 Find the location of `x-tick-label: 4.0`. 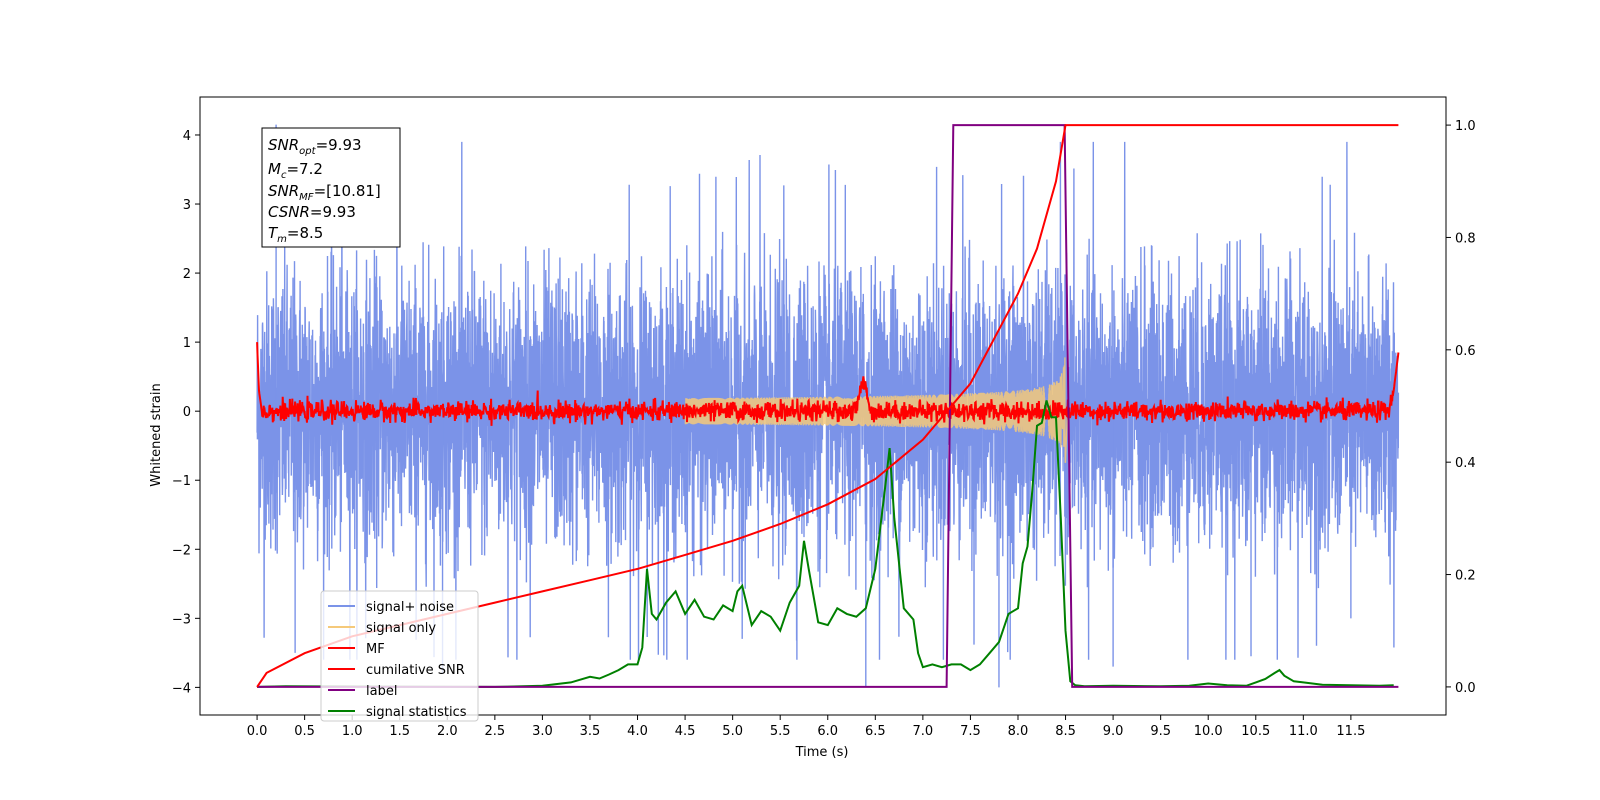

x-tick-label: 4.0 is located at coordinates (637, 731).